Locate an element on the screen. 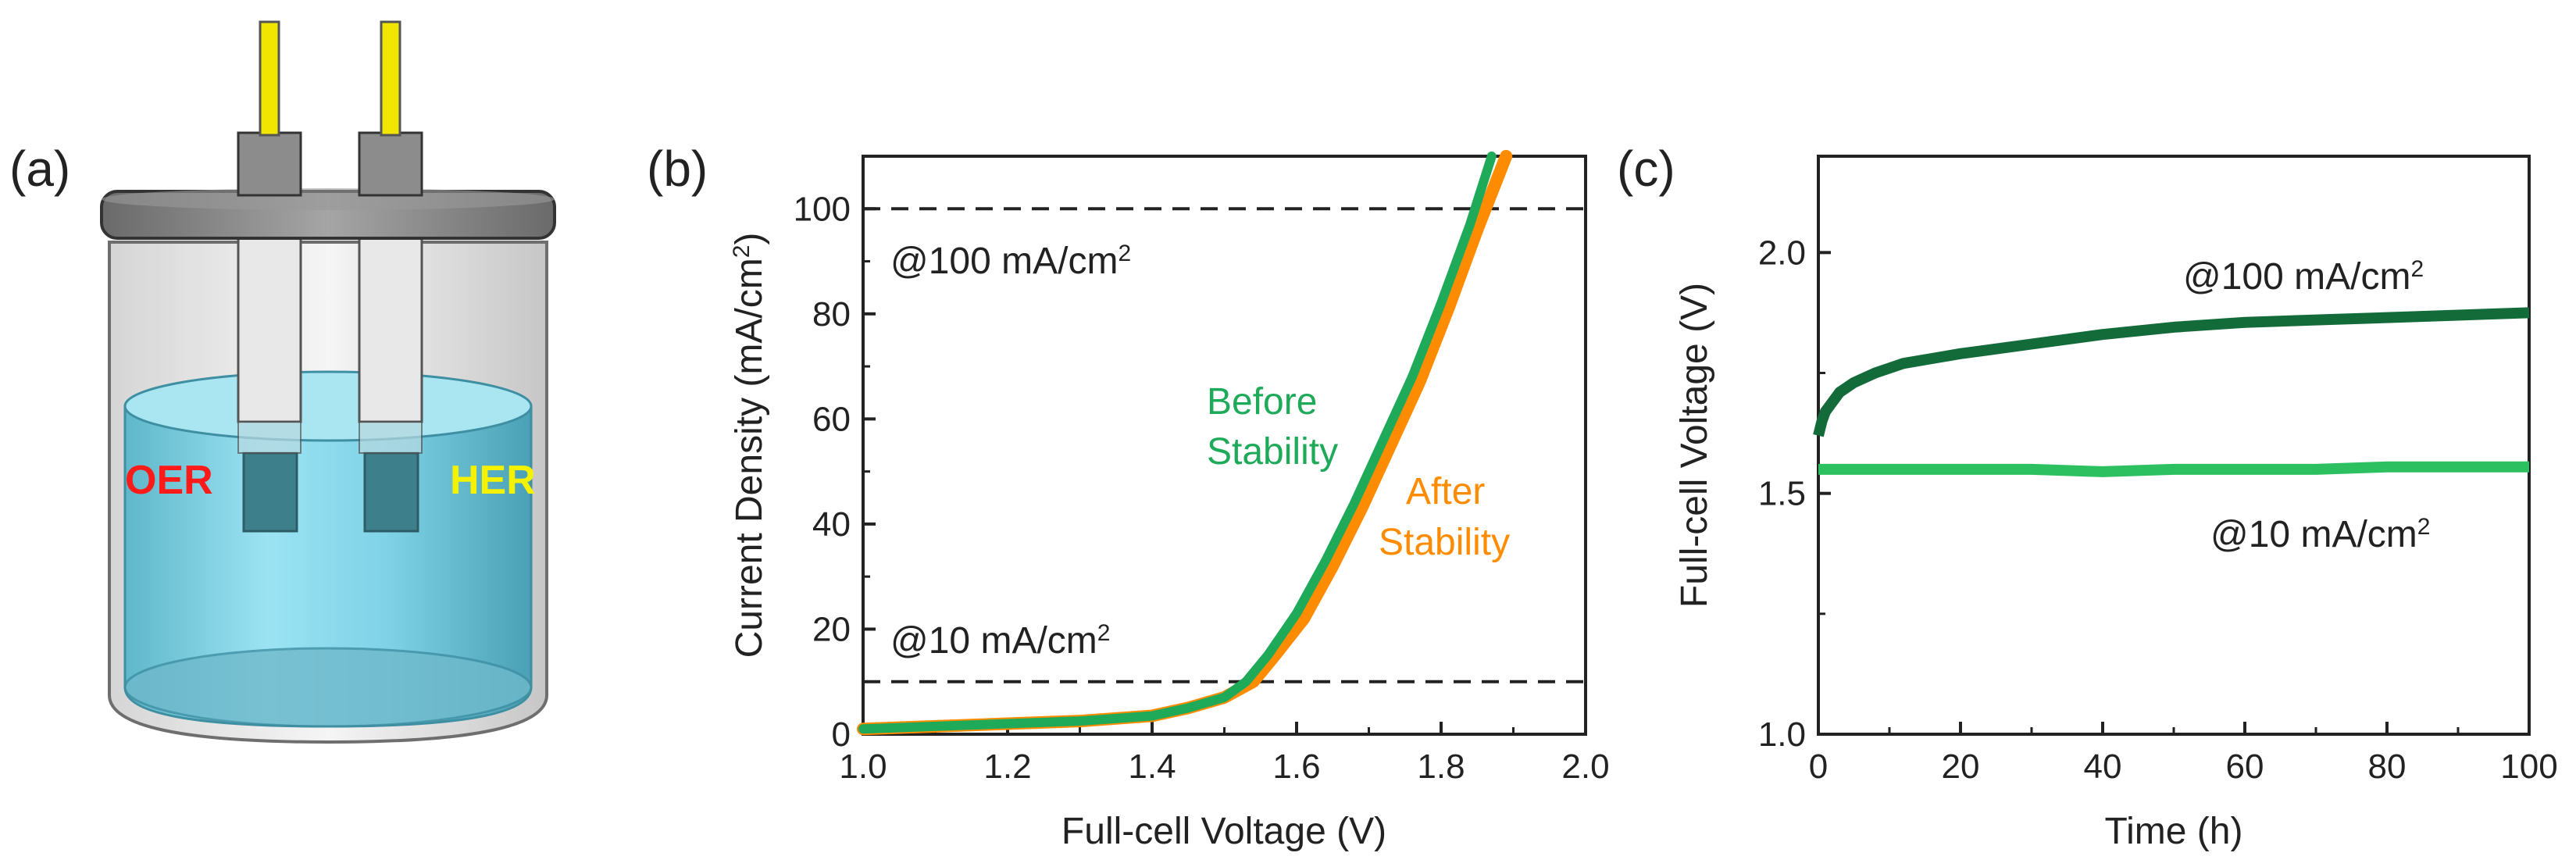  chart-c-xtick-label: 60 is located at coordinates (2245, 766).